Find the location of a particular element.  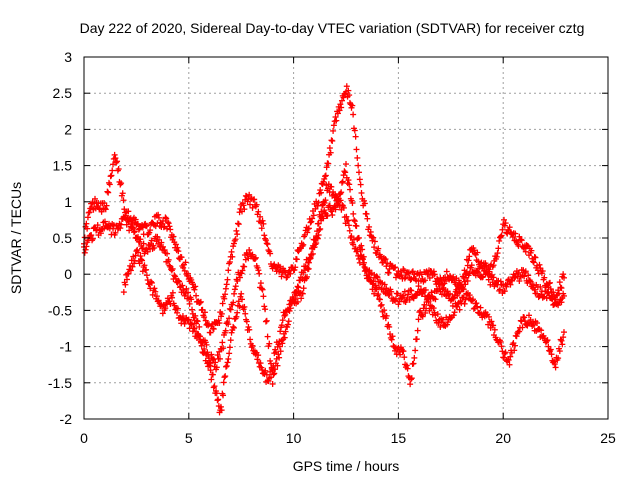

y-tick-label: -0.5 is located at coordinates (60, 310).